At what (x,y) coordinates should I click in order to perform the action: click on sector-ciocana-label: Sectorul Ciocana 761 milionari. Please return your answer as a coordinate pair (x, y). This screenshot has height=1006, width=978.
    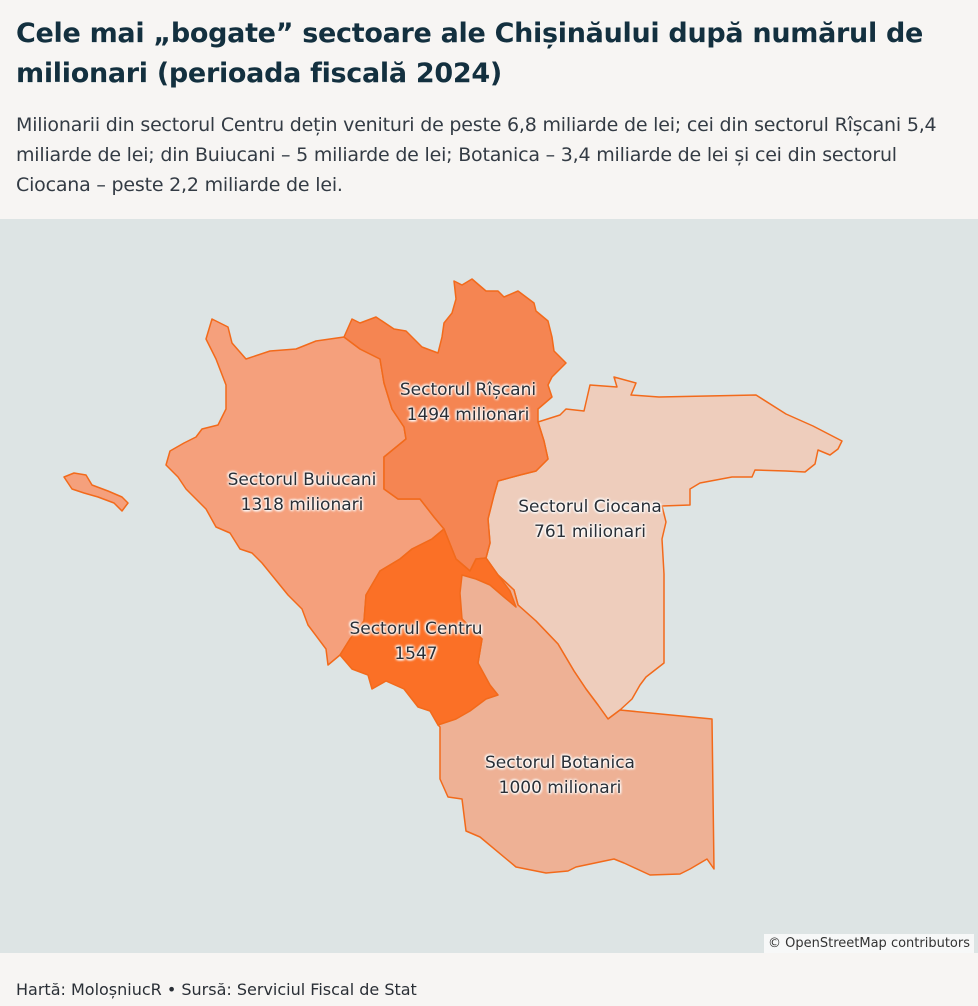
    Looking at the image, I should click on (590, 520).